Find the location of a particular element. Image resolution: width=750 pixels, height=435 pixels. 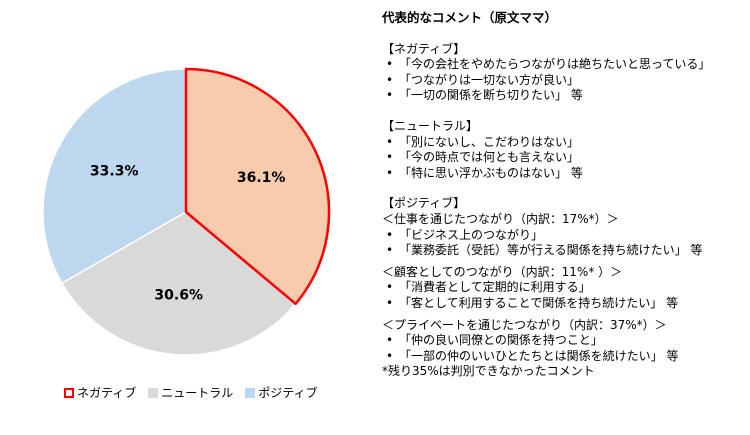

comments-title: 代表的なコメント（原文ママ） is located at coordinates (470, 17).